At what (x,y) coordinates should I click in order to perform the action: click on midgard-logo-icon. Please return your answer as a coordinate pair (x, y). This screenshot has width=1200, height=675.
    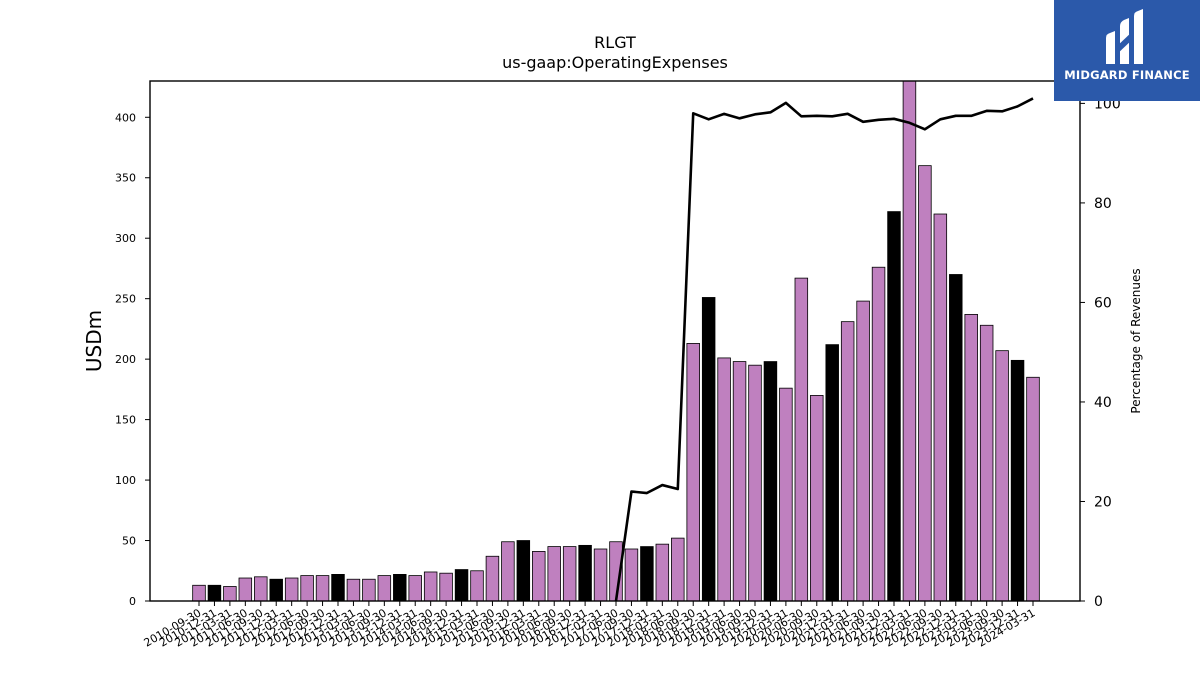
    Looking at the image, I should click on (1124, 36).